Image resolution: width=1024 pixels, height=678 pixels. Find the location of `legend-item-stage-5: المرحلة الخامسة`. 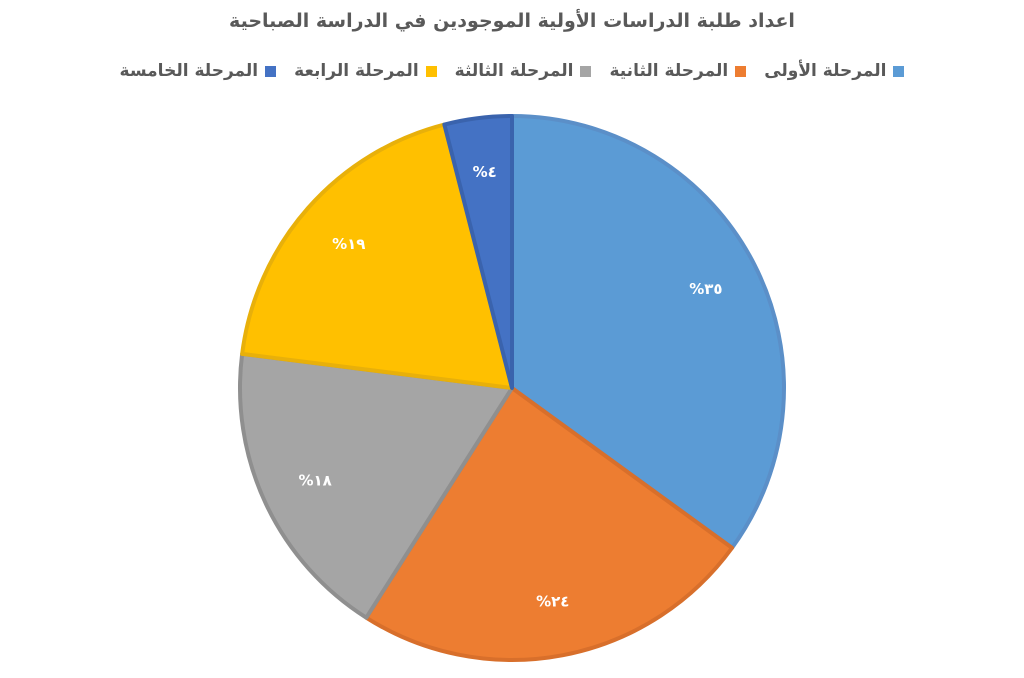

legend-item-stage-5: المرحلة الخامسة is located at coordinates (198, 71).